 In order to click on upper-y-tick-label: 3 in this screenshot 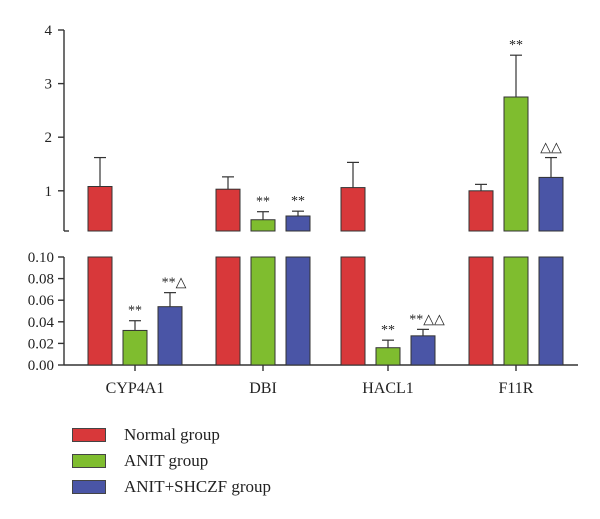, I will do `click(49, 85)`.